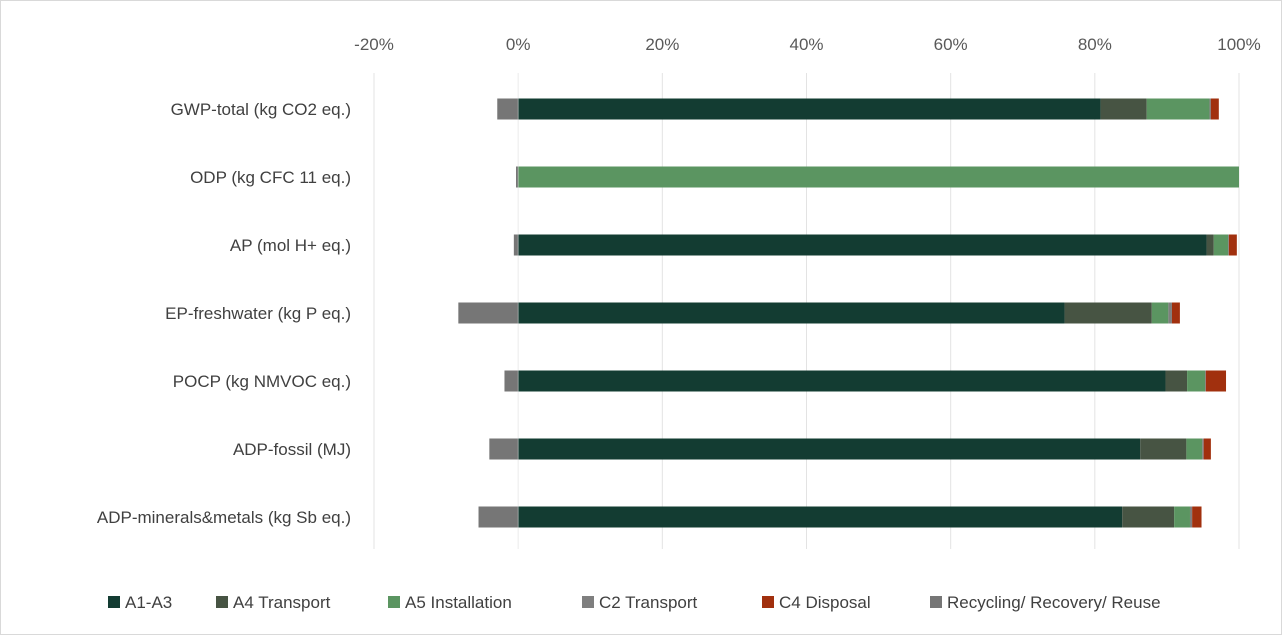 The height and width of the screenshot is (635, 1282). Describe the element at coordinates (292, 449) in the screenshot. I see `category-label: ADP-fossil (MJ)` at that location.